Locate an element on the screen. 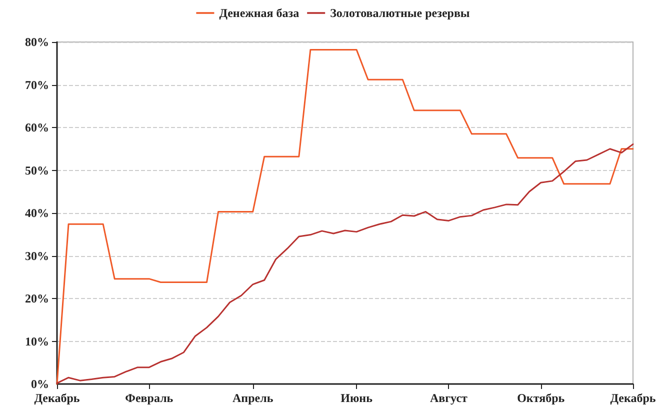 This screenshot has width=666, height=410. x-tick-label: Июнь is located at coordinates (357, 398).